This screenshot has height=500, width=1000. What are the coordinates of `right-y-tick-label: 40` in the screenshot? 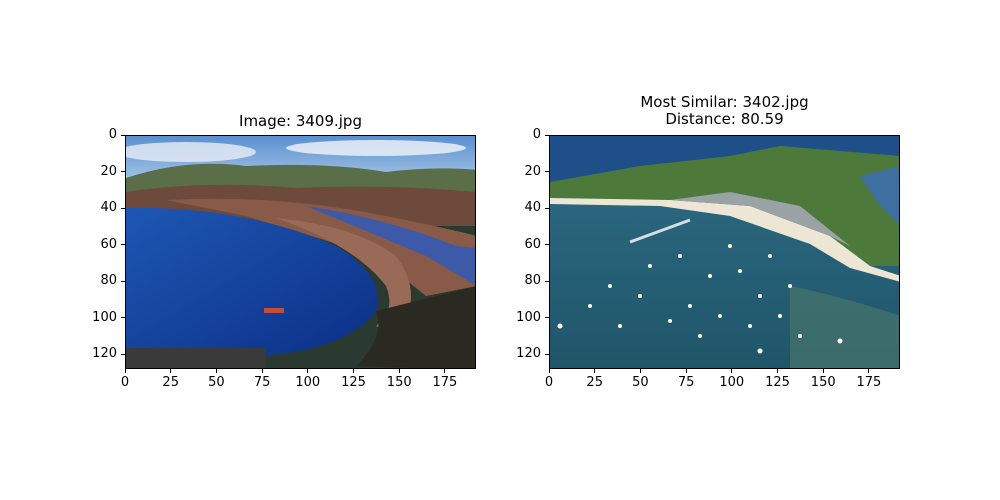 It's located at (532, 208).